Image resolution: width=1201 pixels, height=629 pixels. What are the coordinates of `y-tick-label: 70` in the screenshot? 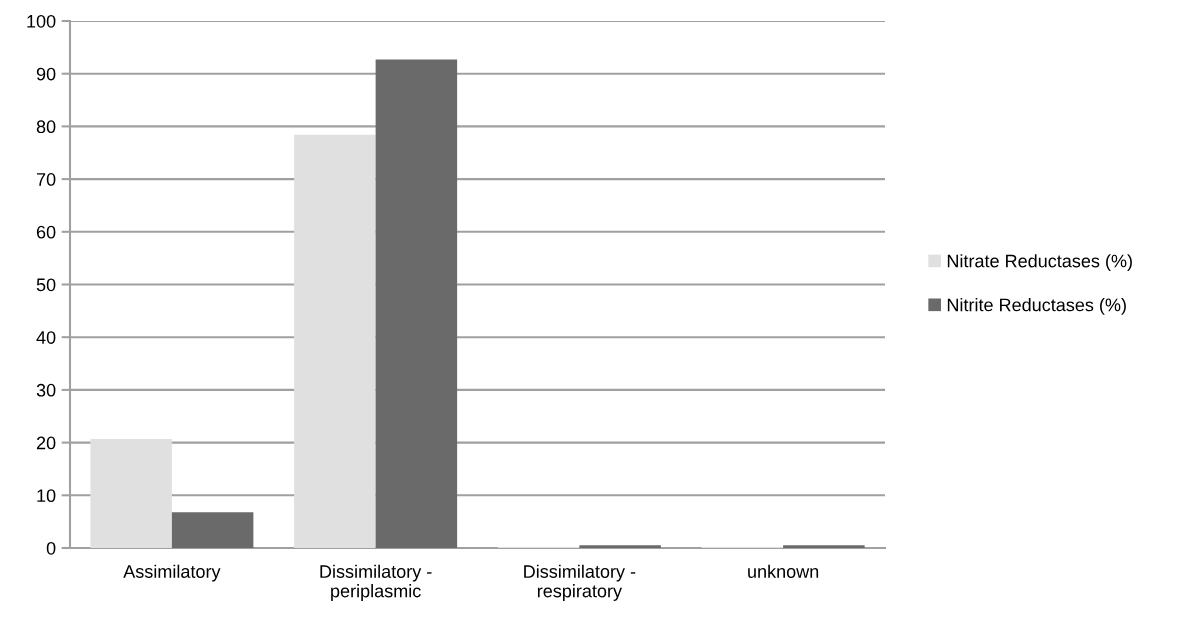 It's located at (46, 179).